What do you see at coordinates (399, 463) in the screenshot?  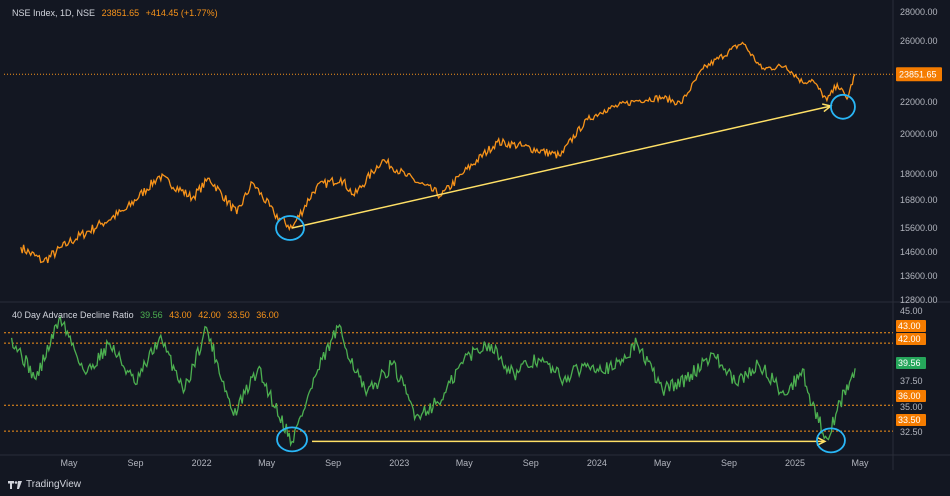 I see `time-axis-tick: 2023` at bounding box center [399, 463].